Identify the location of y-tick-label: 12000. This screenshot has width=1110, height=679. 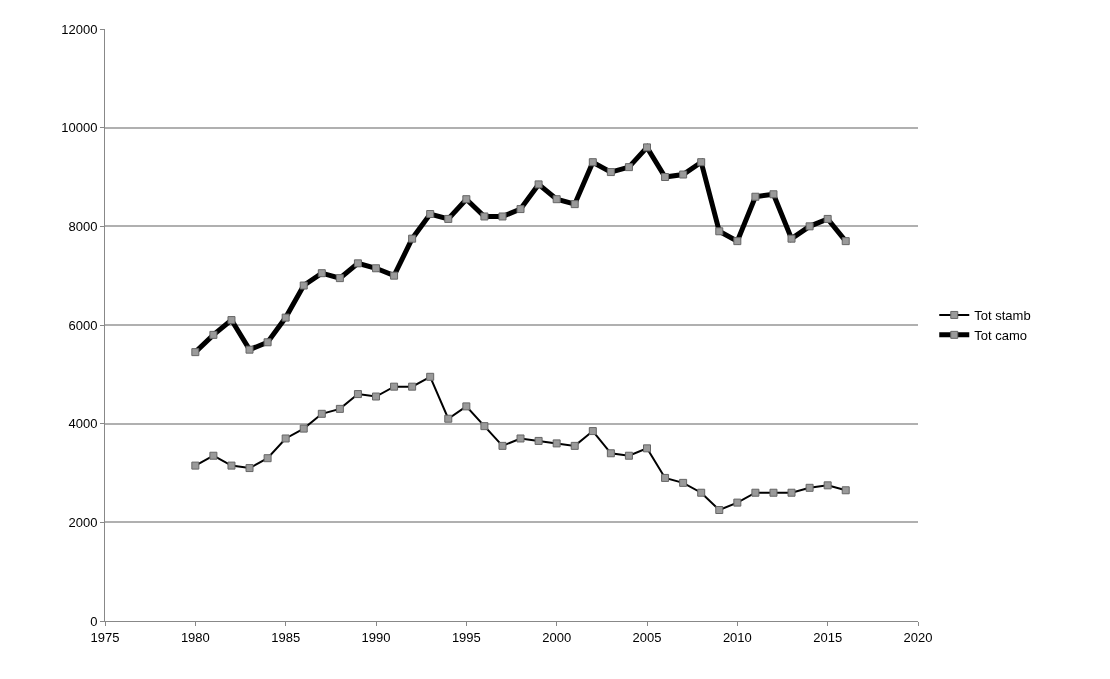
(79, 29).